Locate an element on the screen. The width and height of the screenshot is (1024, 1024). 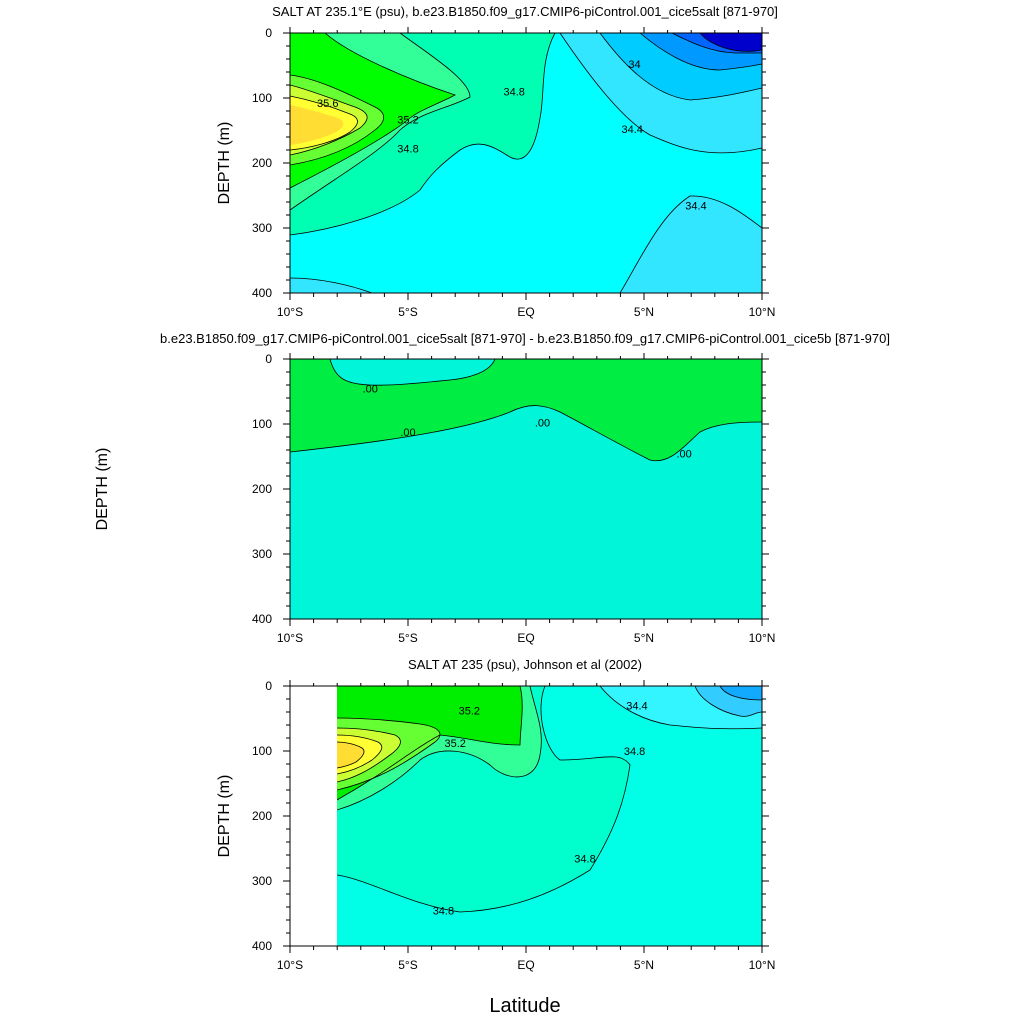
panel1-contour-lines is located at coordinates (526, 163).